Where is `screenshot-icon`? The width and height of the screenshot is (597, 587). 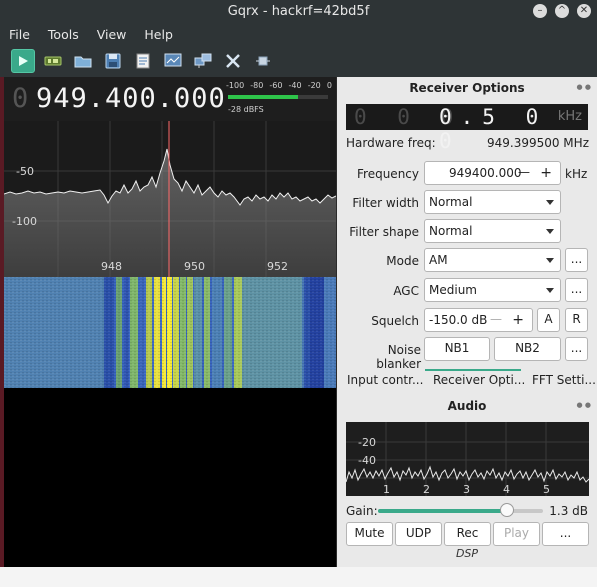
screenshot-icon is located at coordinates (173, 60).